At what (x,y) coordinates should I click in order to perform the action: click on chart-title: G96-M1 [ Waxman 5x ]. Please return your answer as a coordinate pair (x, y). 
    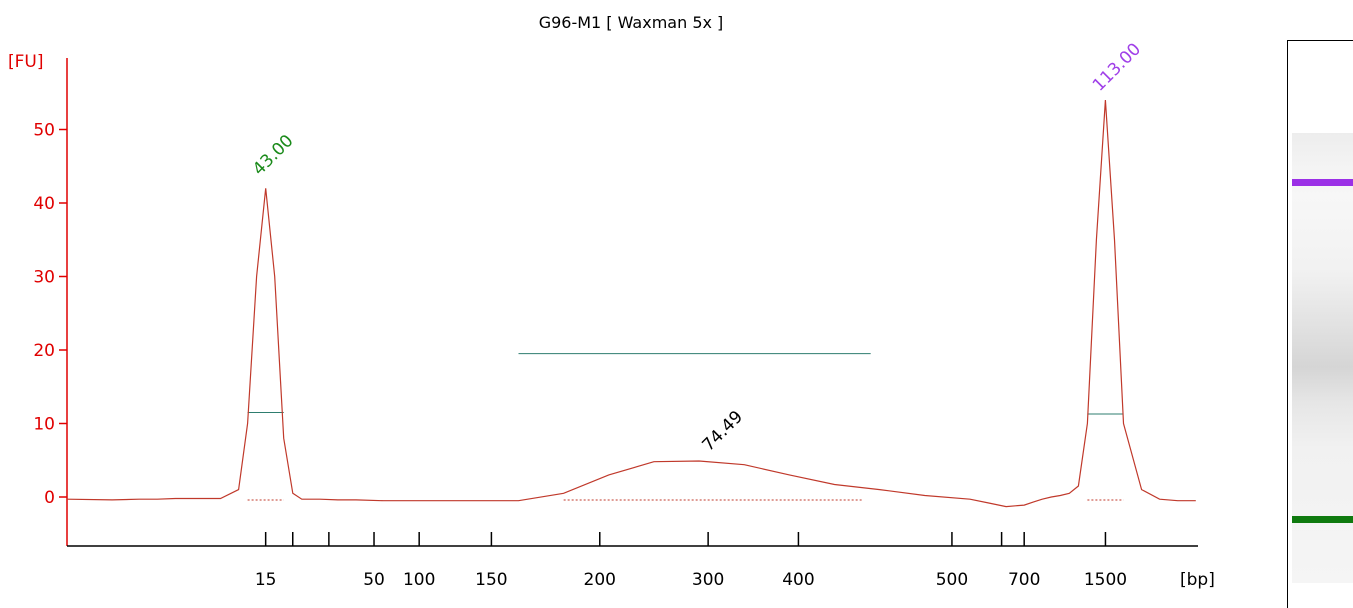
    Looking at the image, I should click on (631, 22).